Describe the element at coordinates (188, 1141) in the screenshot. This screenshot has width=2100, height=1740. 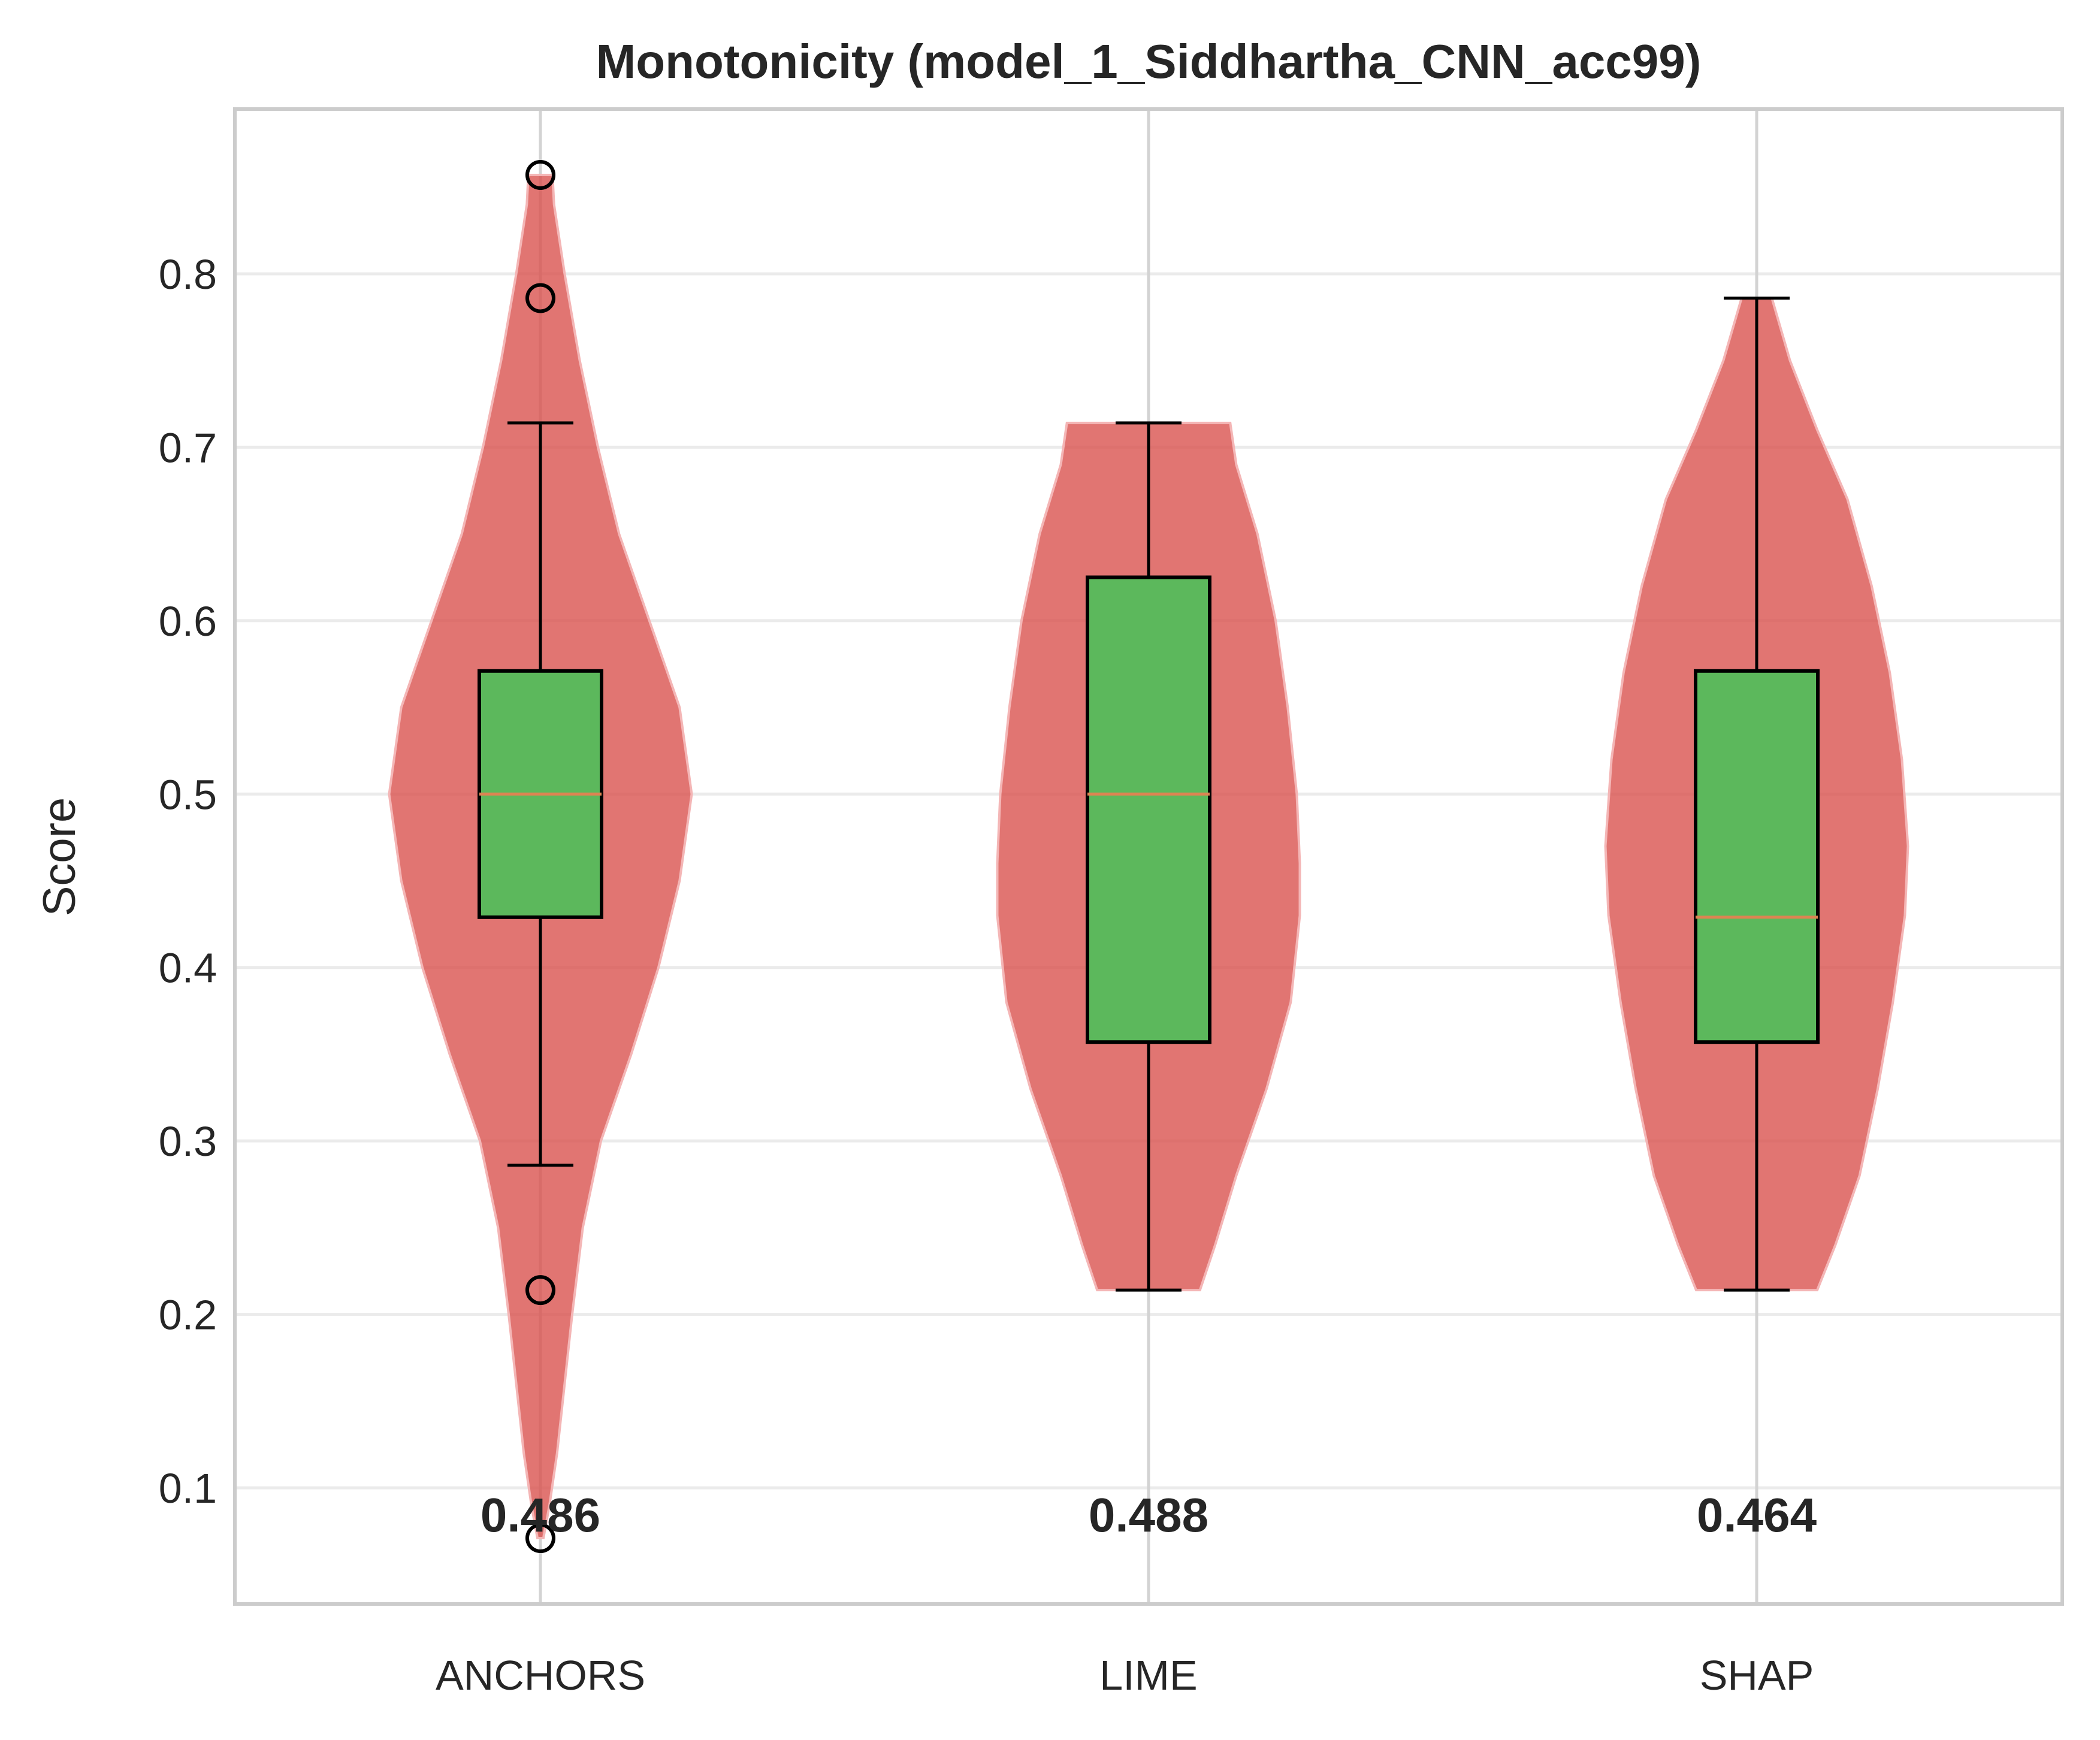
I see `y-tick-label: 0.3` at that location.